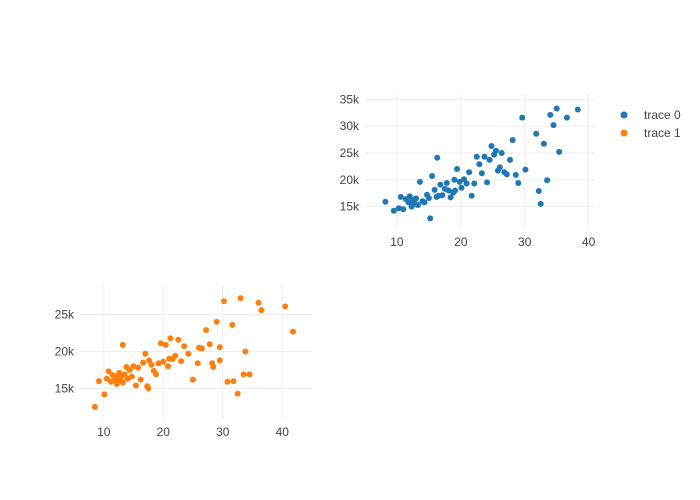 The image size is (700, 500). I want to click on scatter-plot-trace-1: 10 20 30 40 15k 20k 25k, so click(183, 362).